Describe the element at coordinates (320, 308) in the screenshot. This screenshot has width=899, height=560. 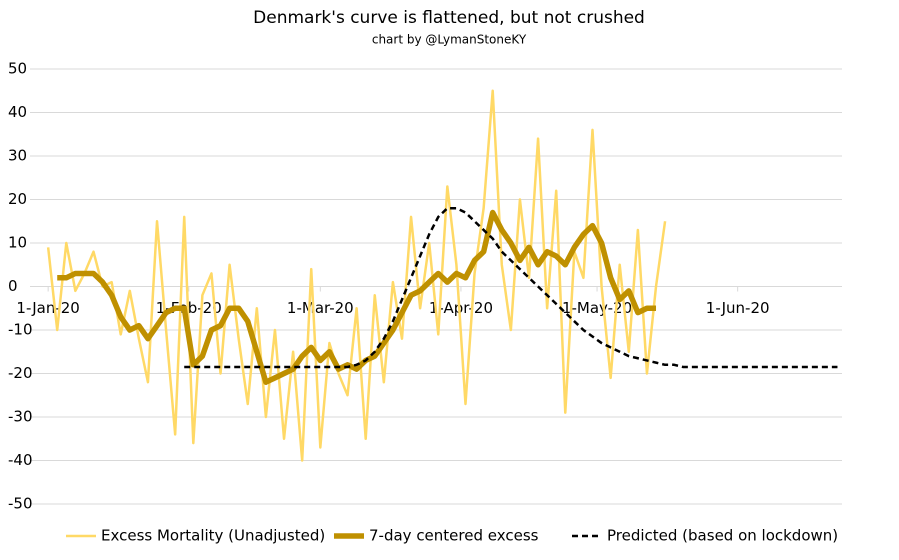
I see `x-tick-label: 1-Mar-20` at that location.